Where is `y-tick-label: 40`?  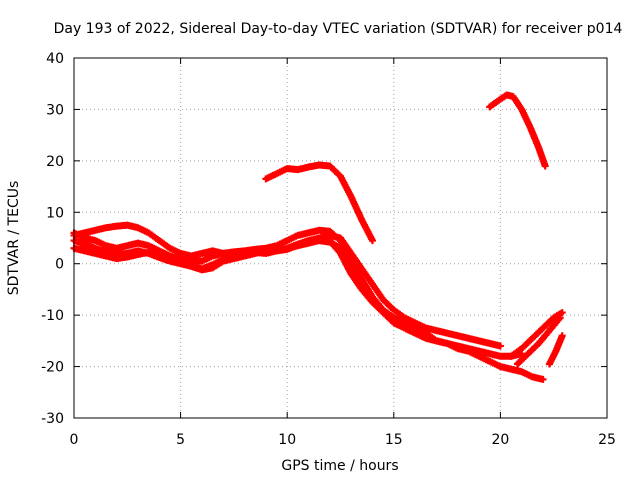
y-tick-label: 40 is located at coordinates (55, 59).